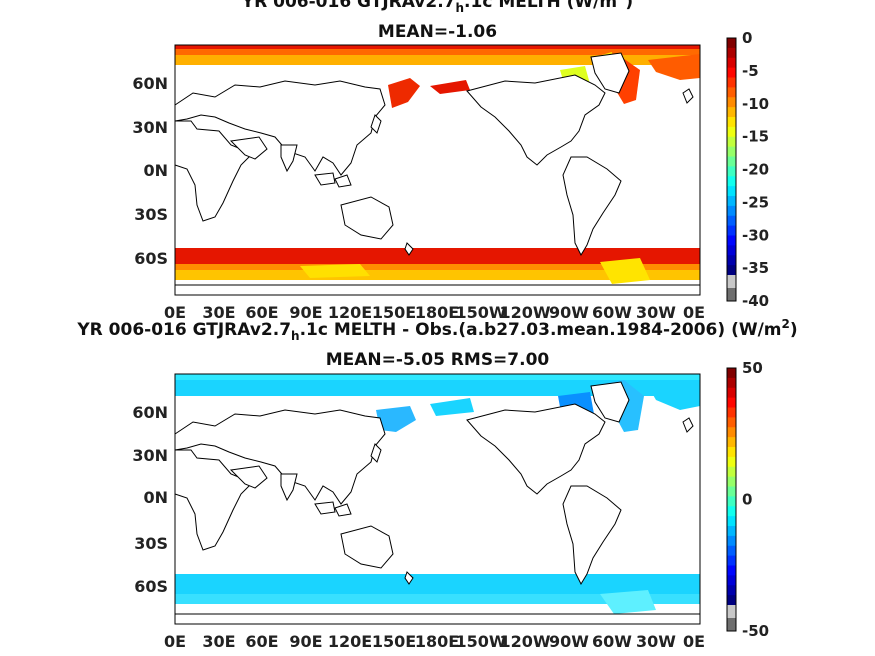  What do you see at coordinates (621, 1) in the screenshot?
I see `top-title-superscript: 2` at bounding box center [621, 1].